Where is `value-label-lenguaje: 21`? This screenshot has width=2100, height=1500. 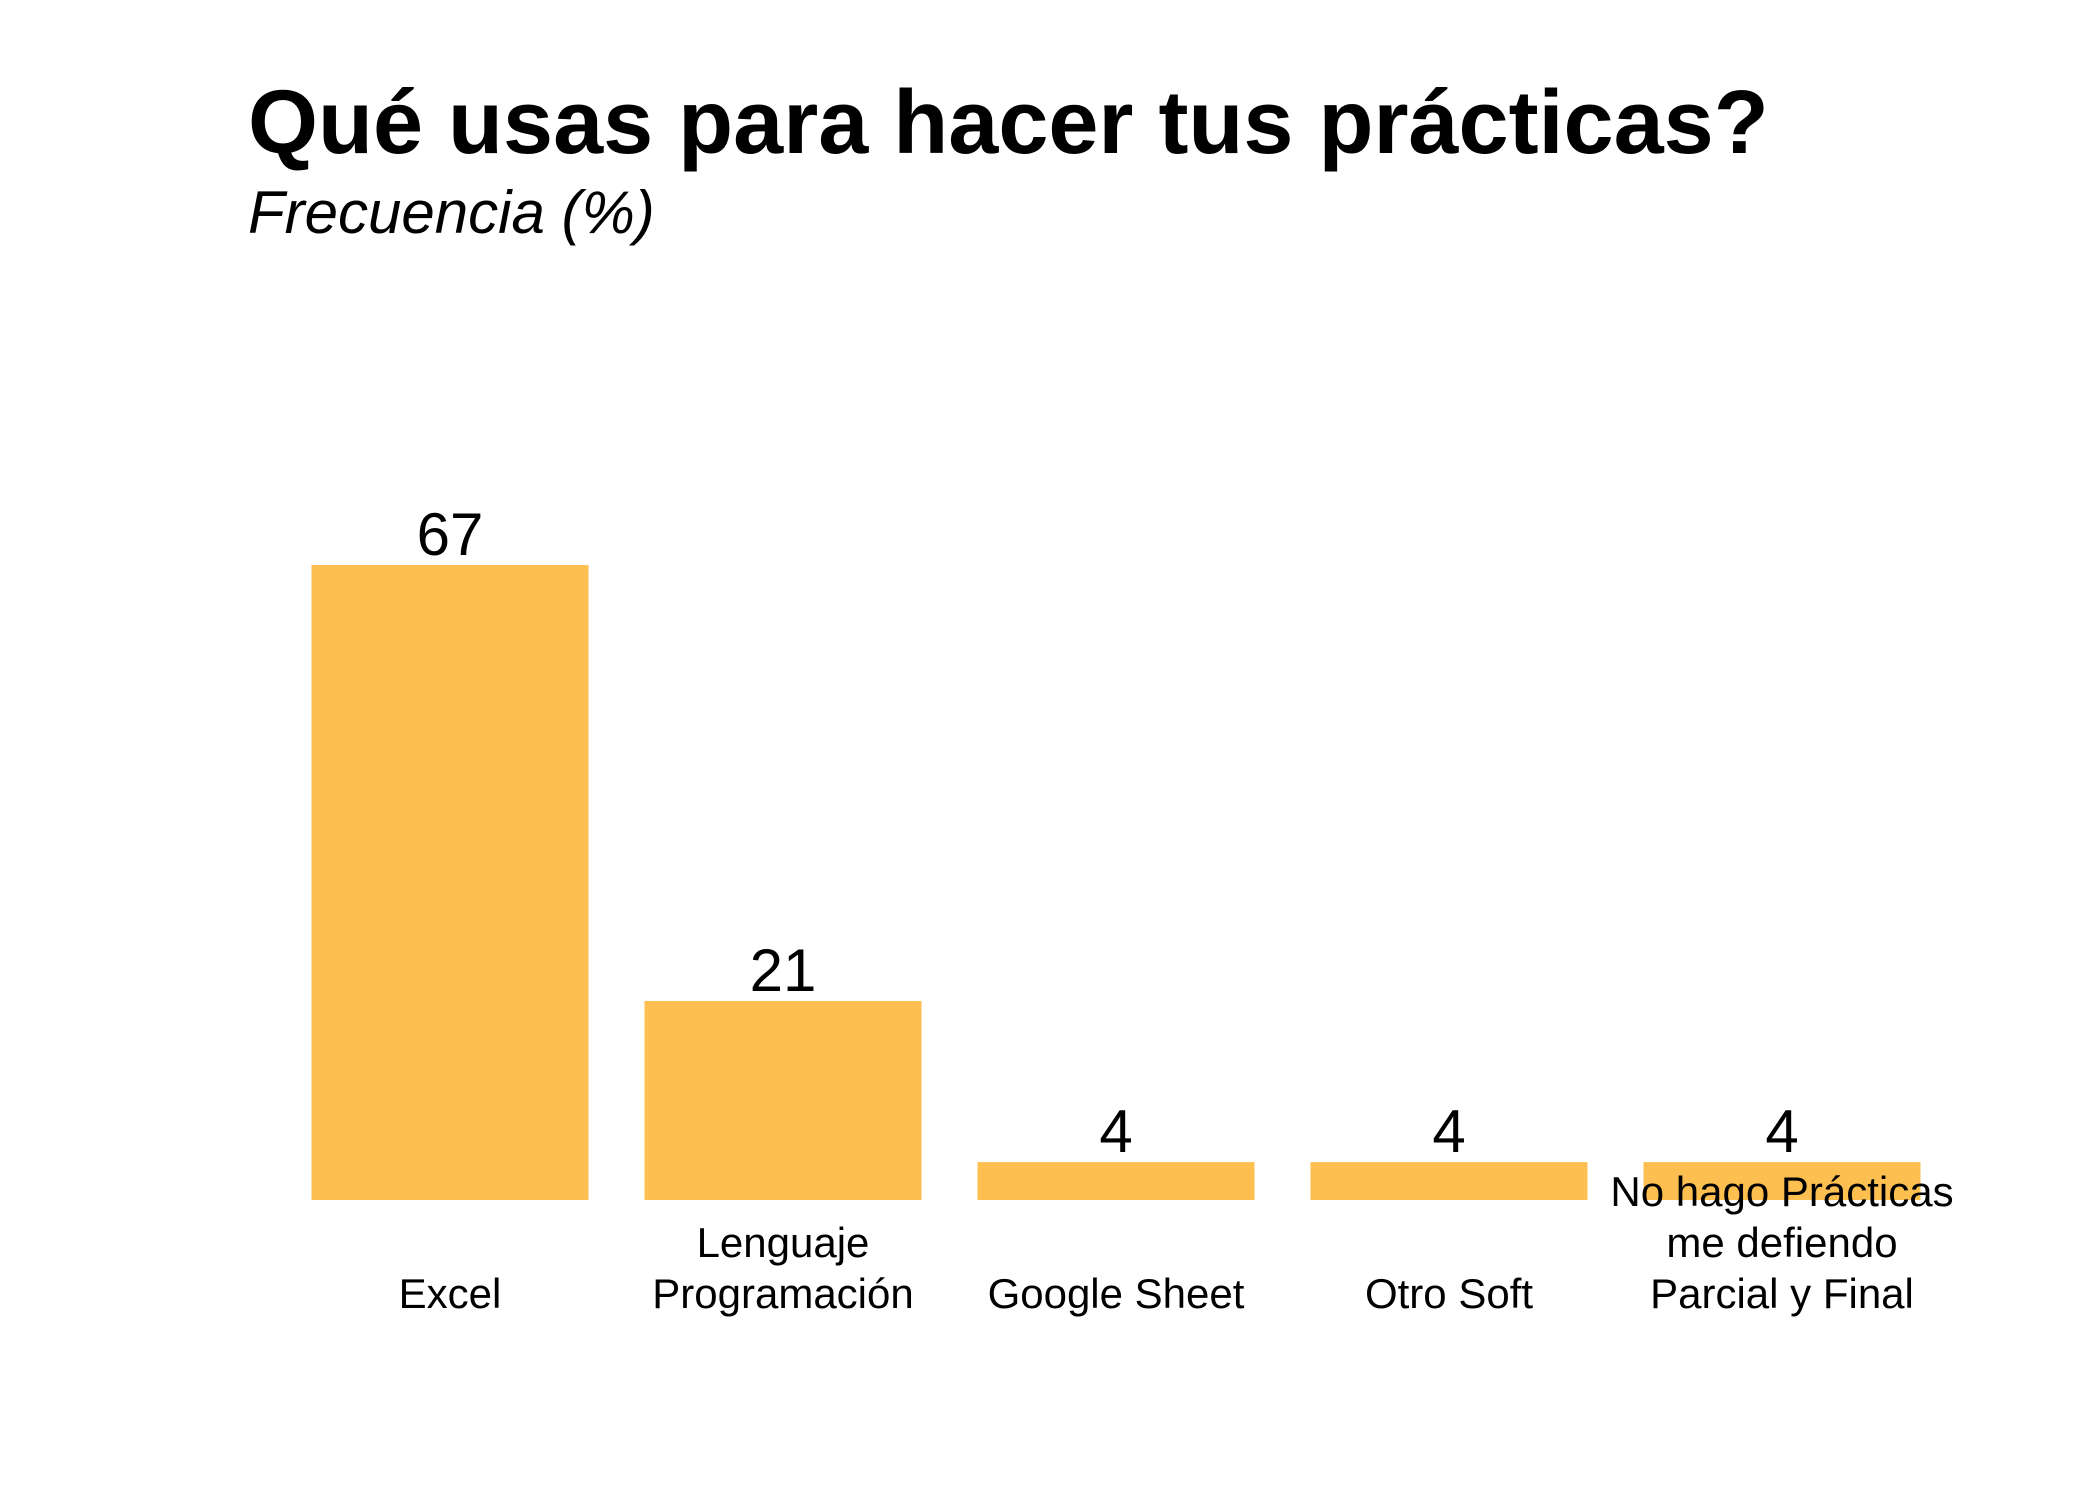
value-label-lenguaje: 21 is located at coordinates (783, 970).